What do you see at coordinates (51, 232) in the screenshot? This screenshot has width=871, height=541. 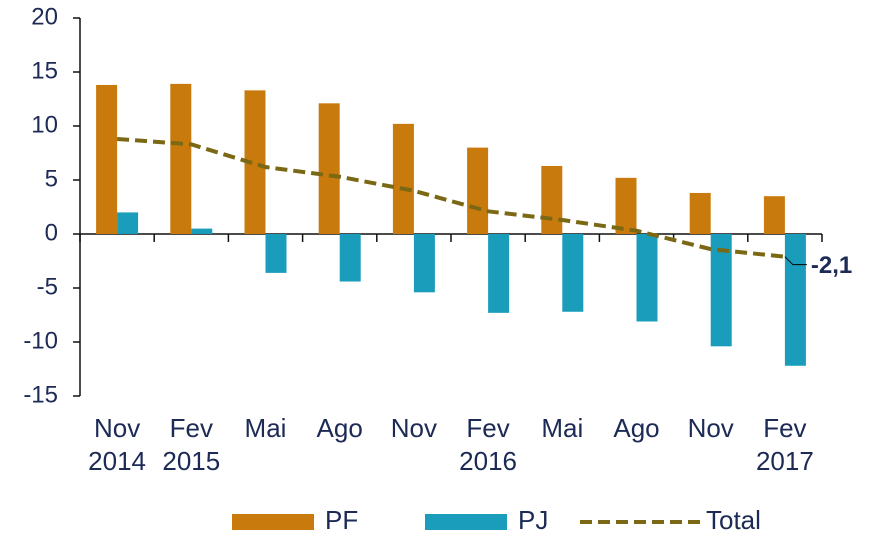 I see `y-tick-label: 0` at bounding box center [51, 232].